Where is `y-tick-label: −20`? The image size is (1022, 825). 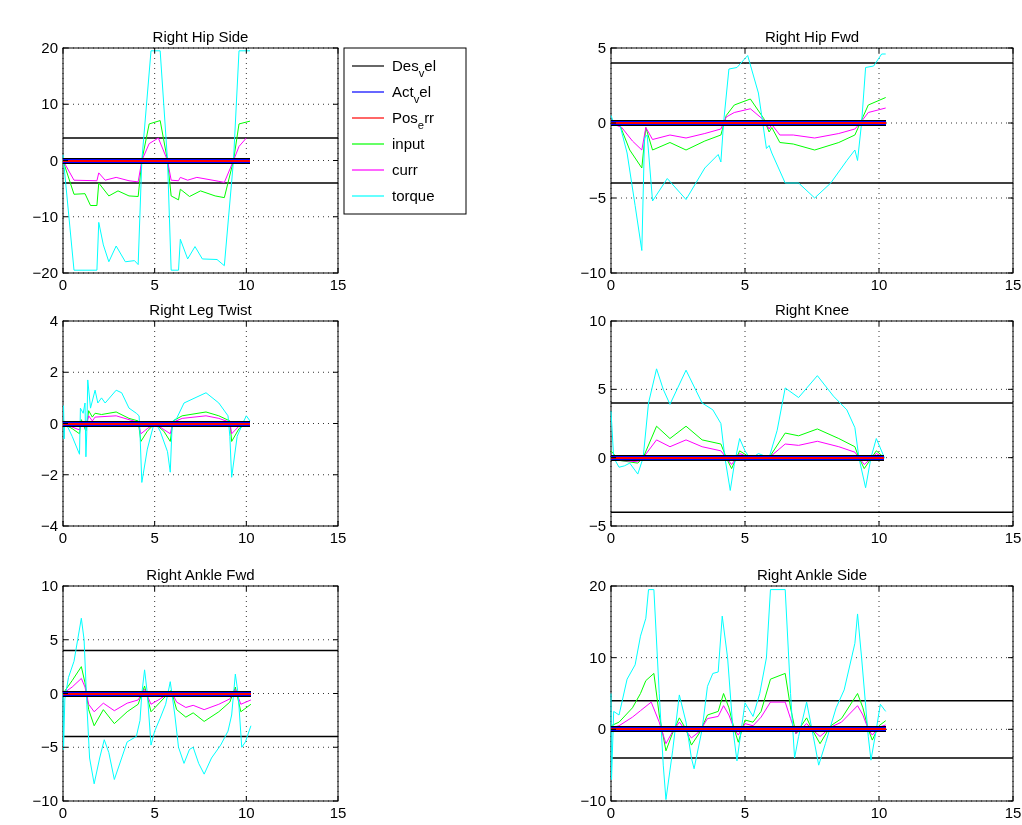 y-tick-label: −20 is located at coordinates (45, 272).